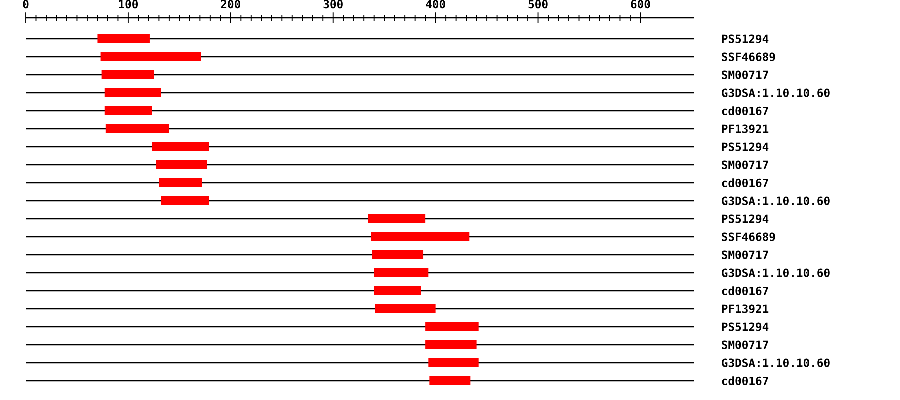 The image size is (900, 400). What do you see at coordinates (333, 4) in the screenshot?
I see `x-tick-label: 300` at bounding box center [333, 4].